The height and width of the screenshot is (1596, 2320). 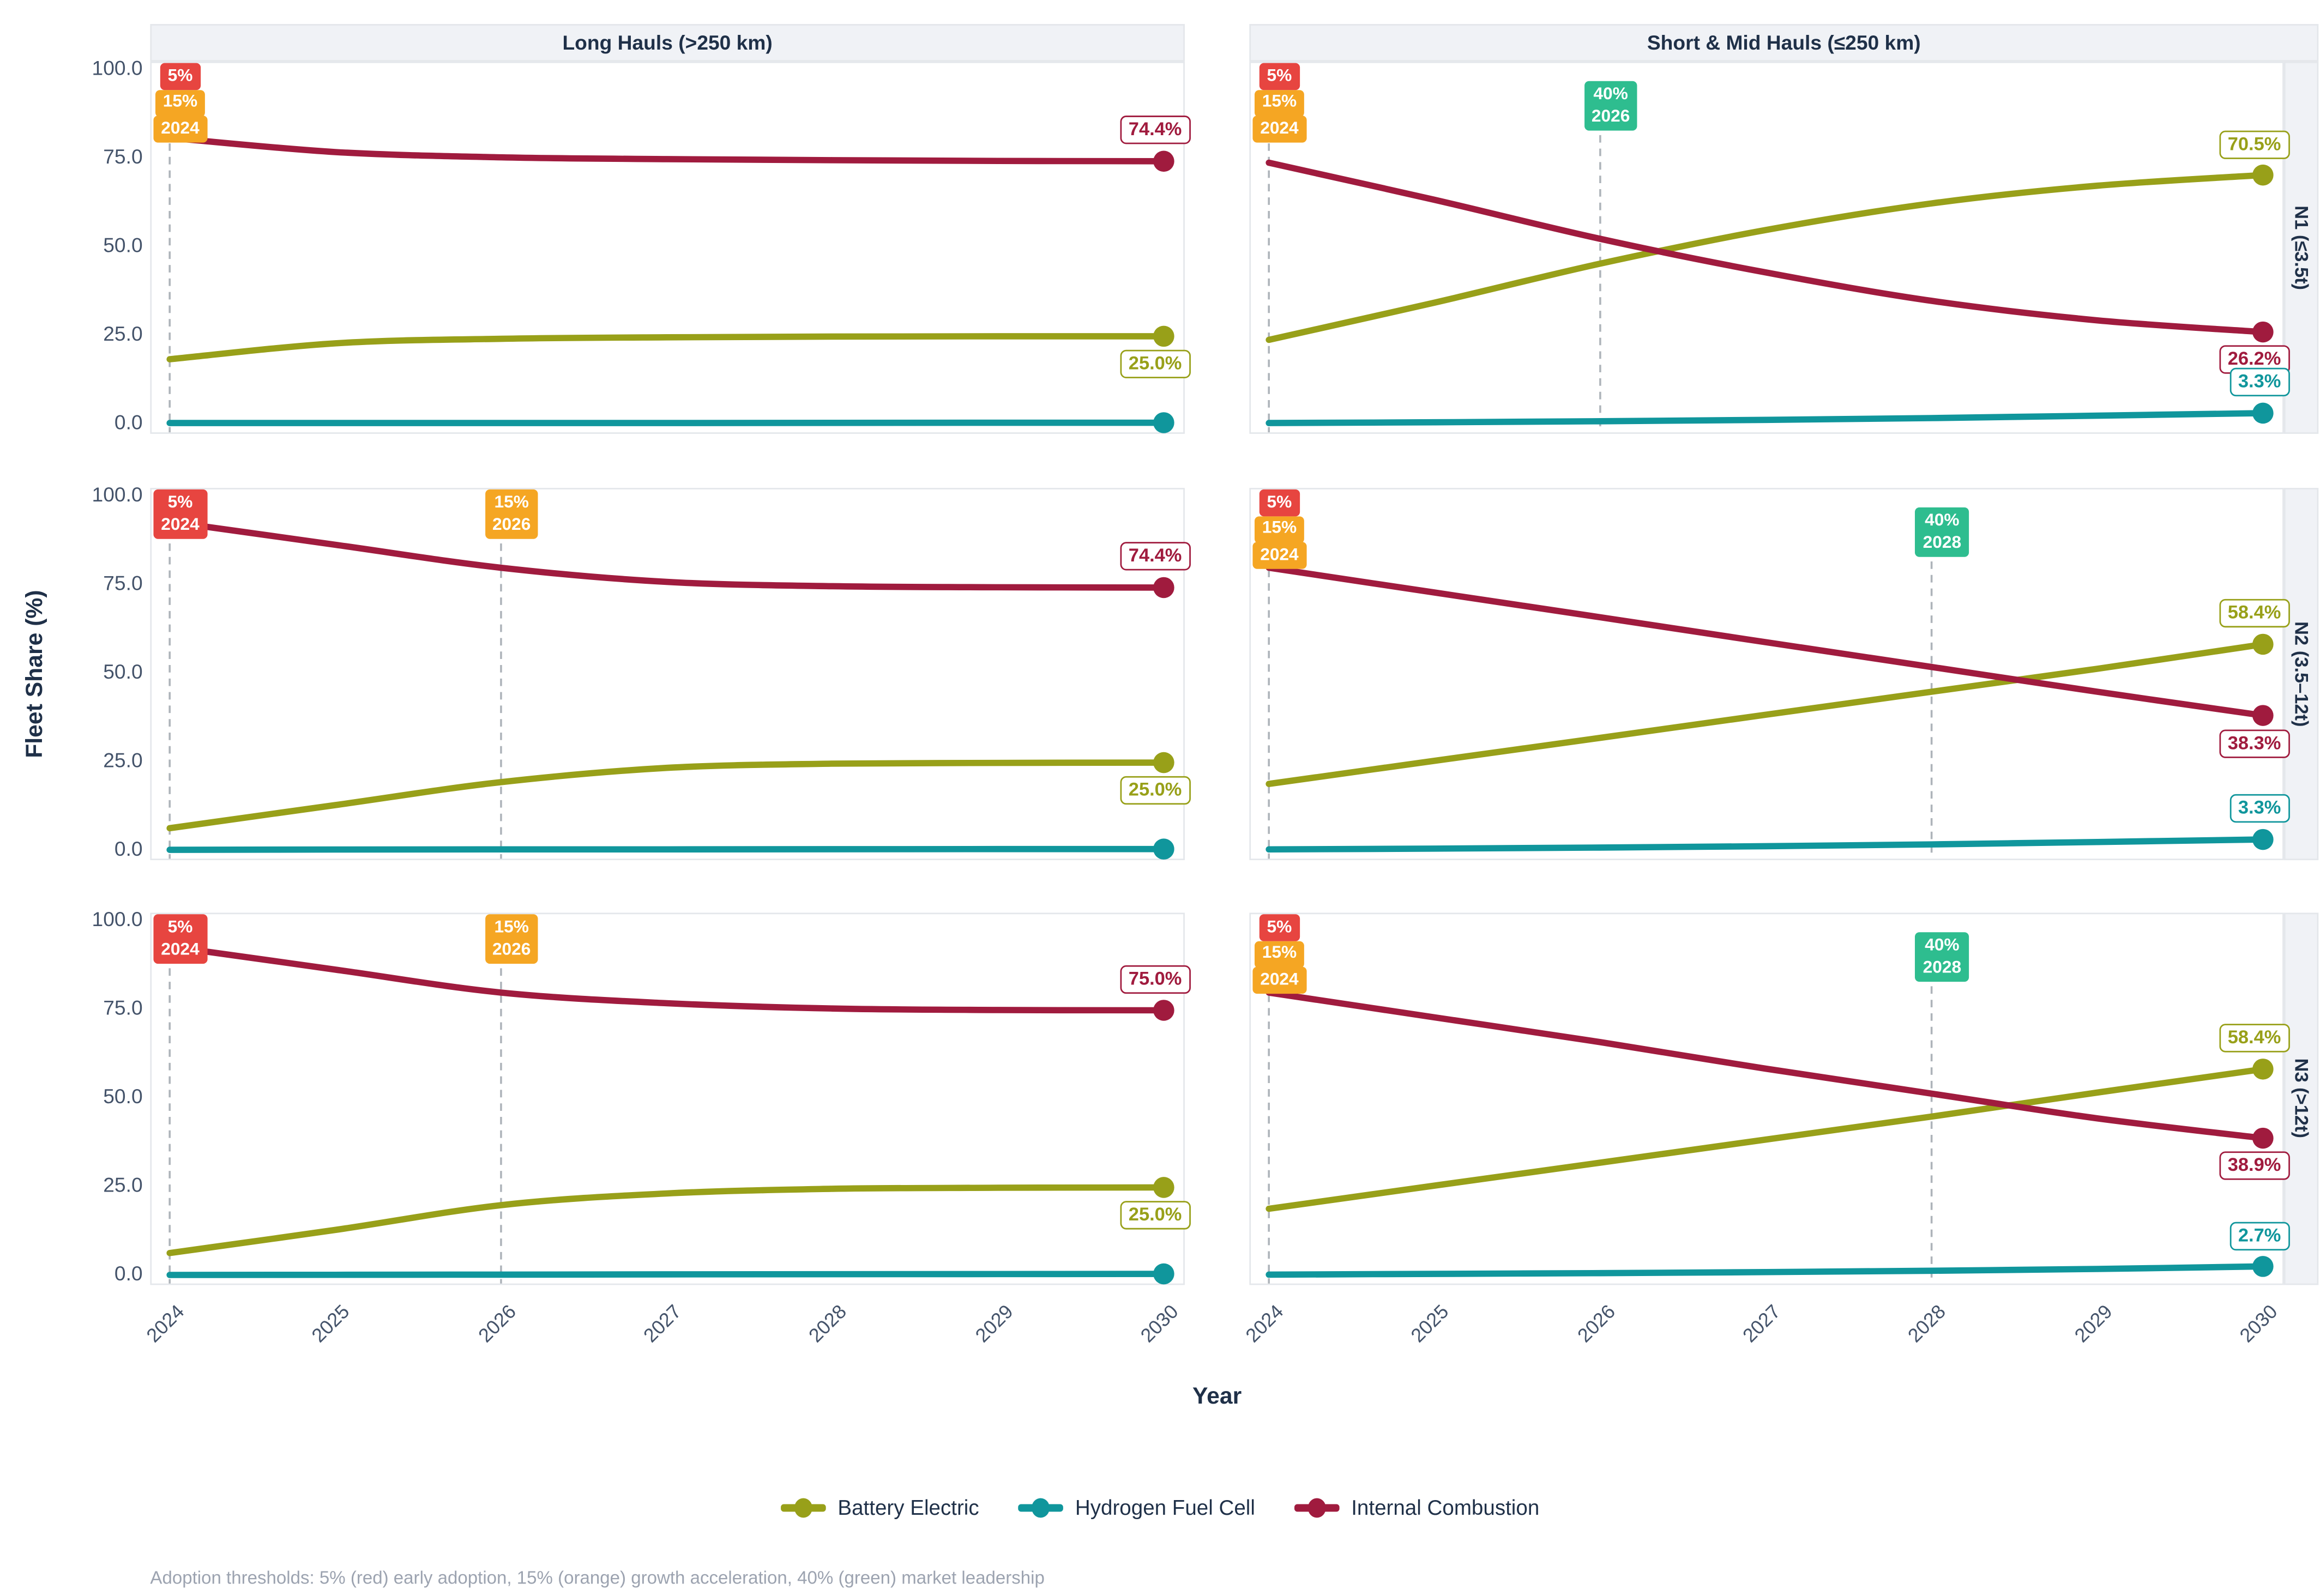 I want to click on end-value-label: 38.9%, so click(x=2254, y=1166).